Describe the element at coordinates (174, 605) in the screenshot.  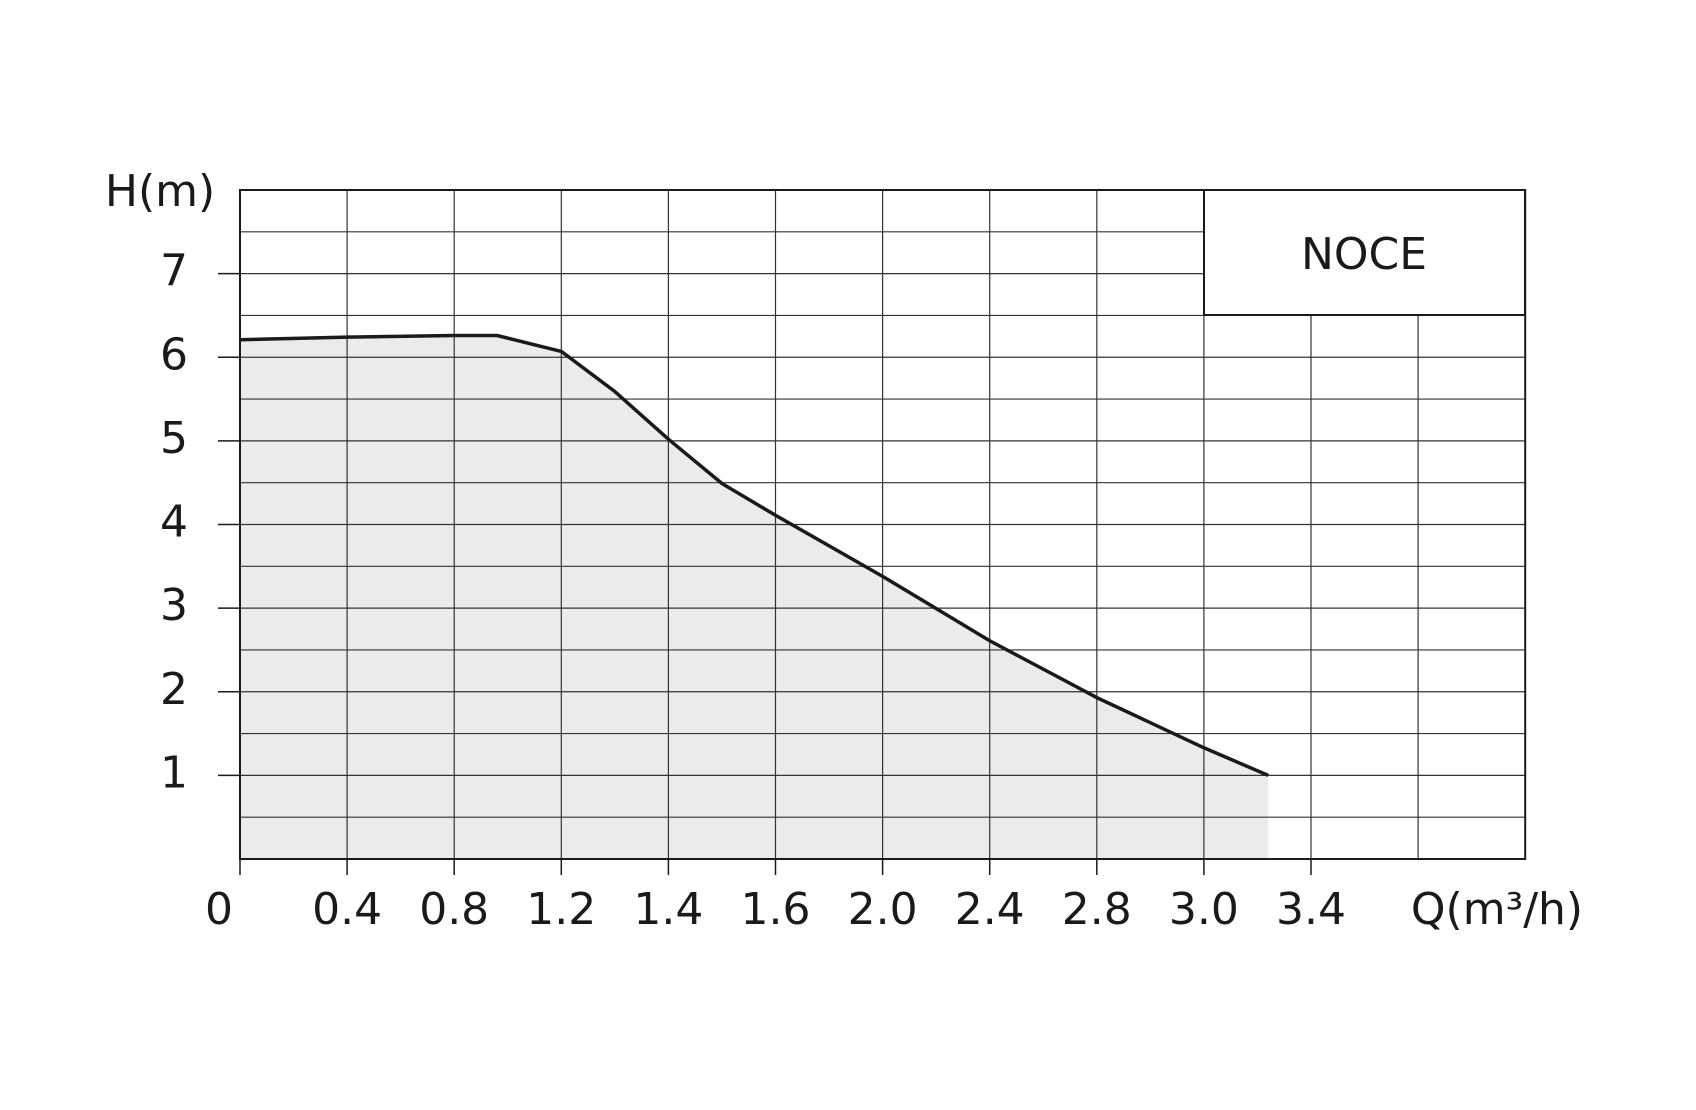
I see `y-tick-label: 3` at that location.